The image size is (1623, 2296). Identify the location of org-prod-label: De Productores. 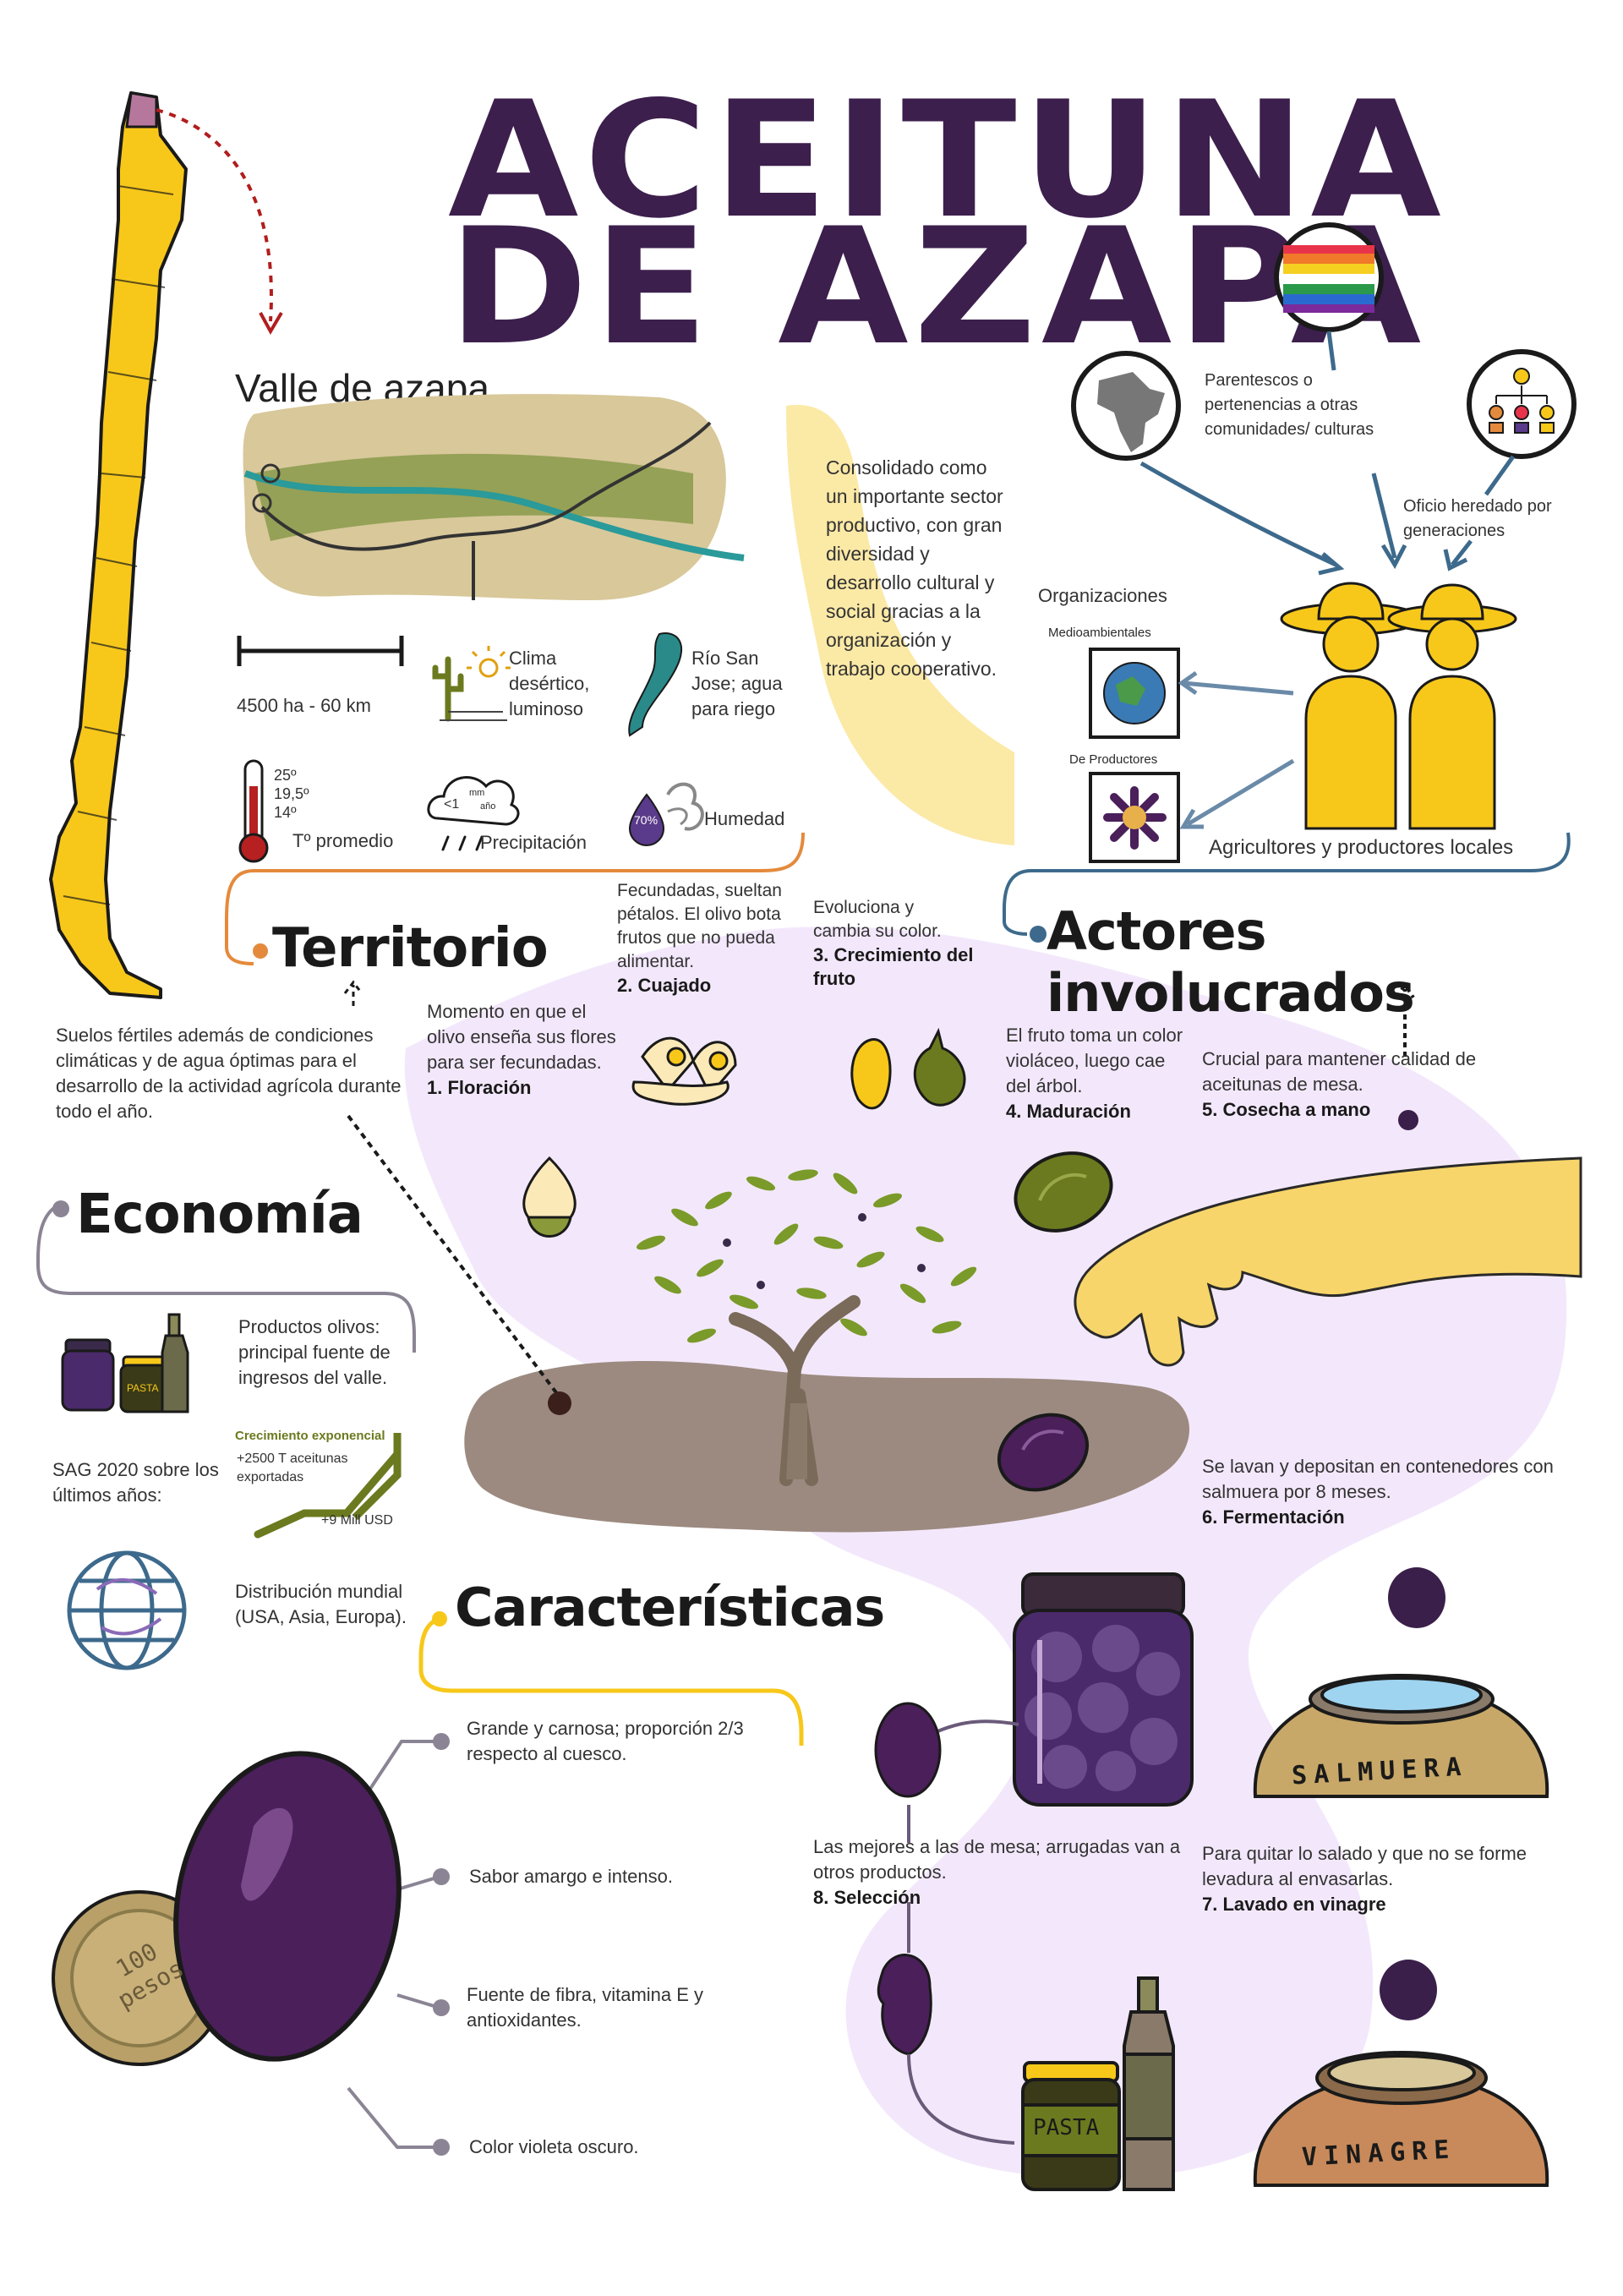
(1113, 759).